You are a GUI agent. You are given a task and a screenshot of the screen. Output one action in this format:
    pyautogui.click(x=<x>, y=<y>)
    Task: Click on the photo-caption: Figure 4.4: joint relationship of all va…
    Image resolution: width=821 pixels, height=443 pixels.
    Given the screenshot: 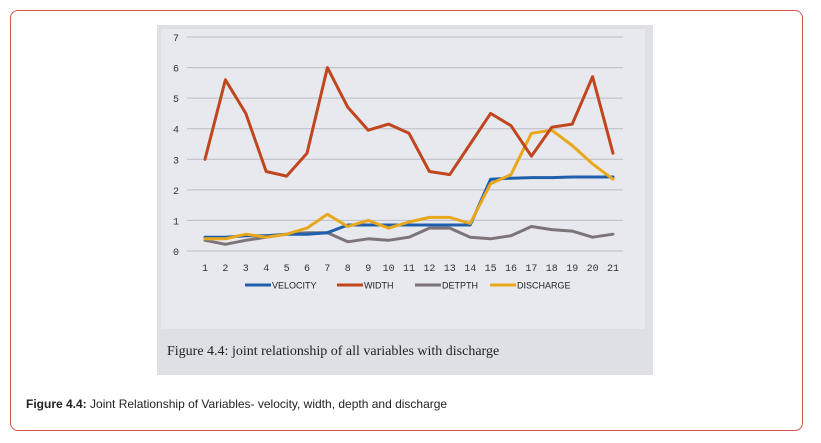 What is the action you would take?
    pyautogui.click(x=333, y=351)
    